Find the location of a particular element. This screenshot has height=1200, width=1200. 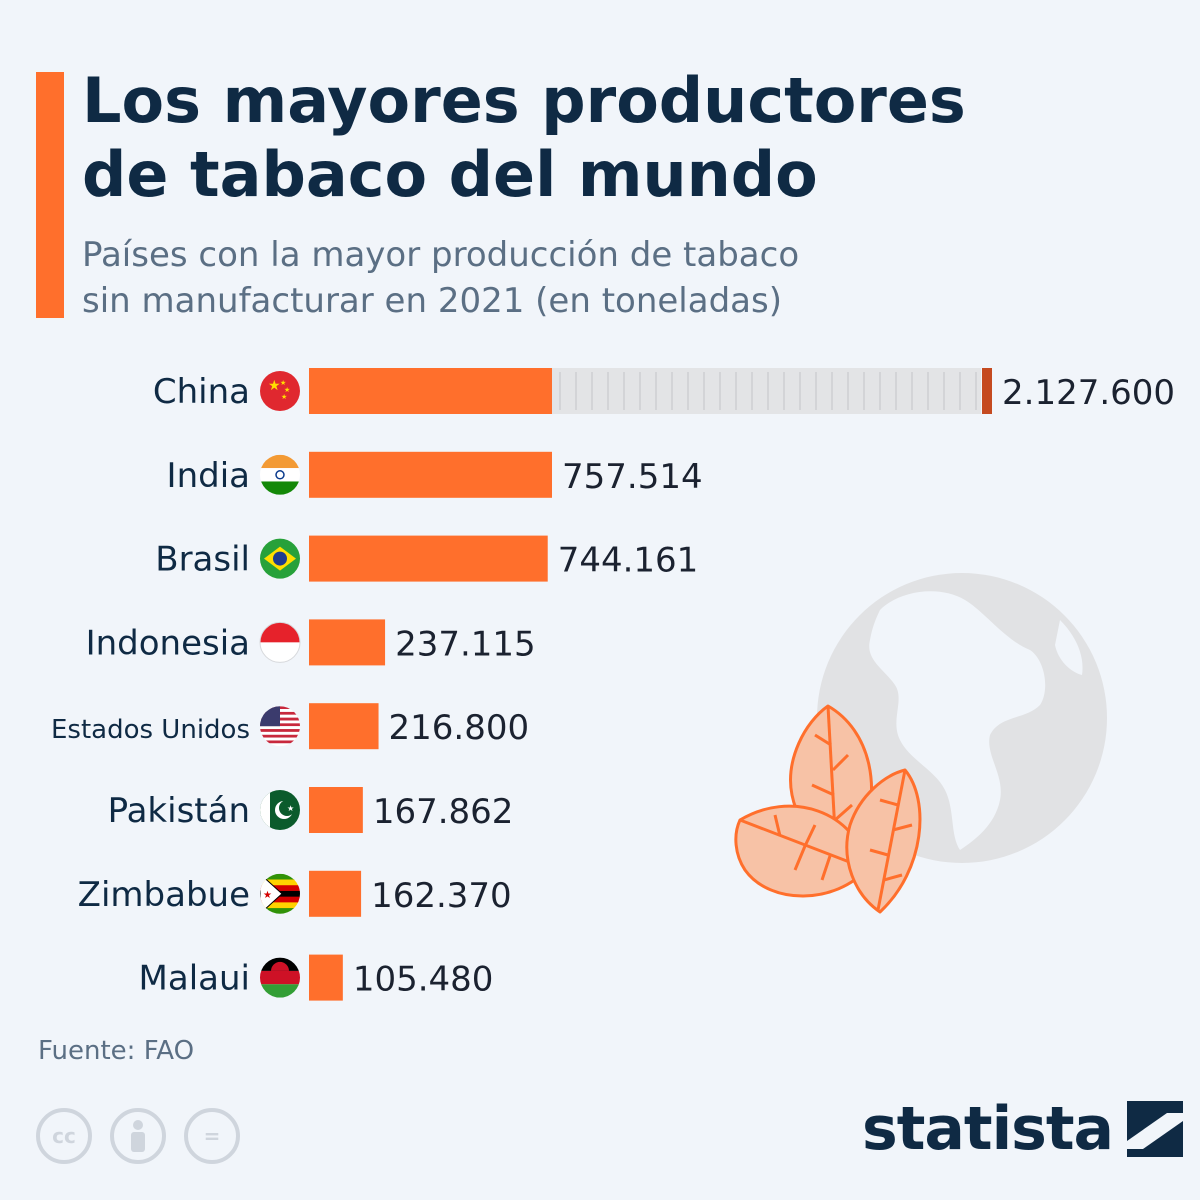

brazil-flag-icon is located at coordinates (280, 558).